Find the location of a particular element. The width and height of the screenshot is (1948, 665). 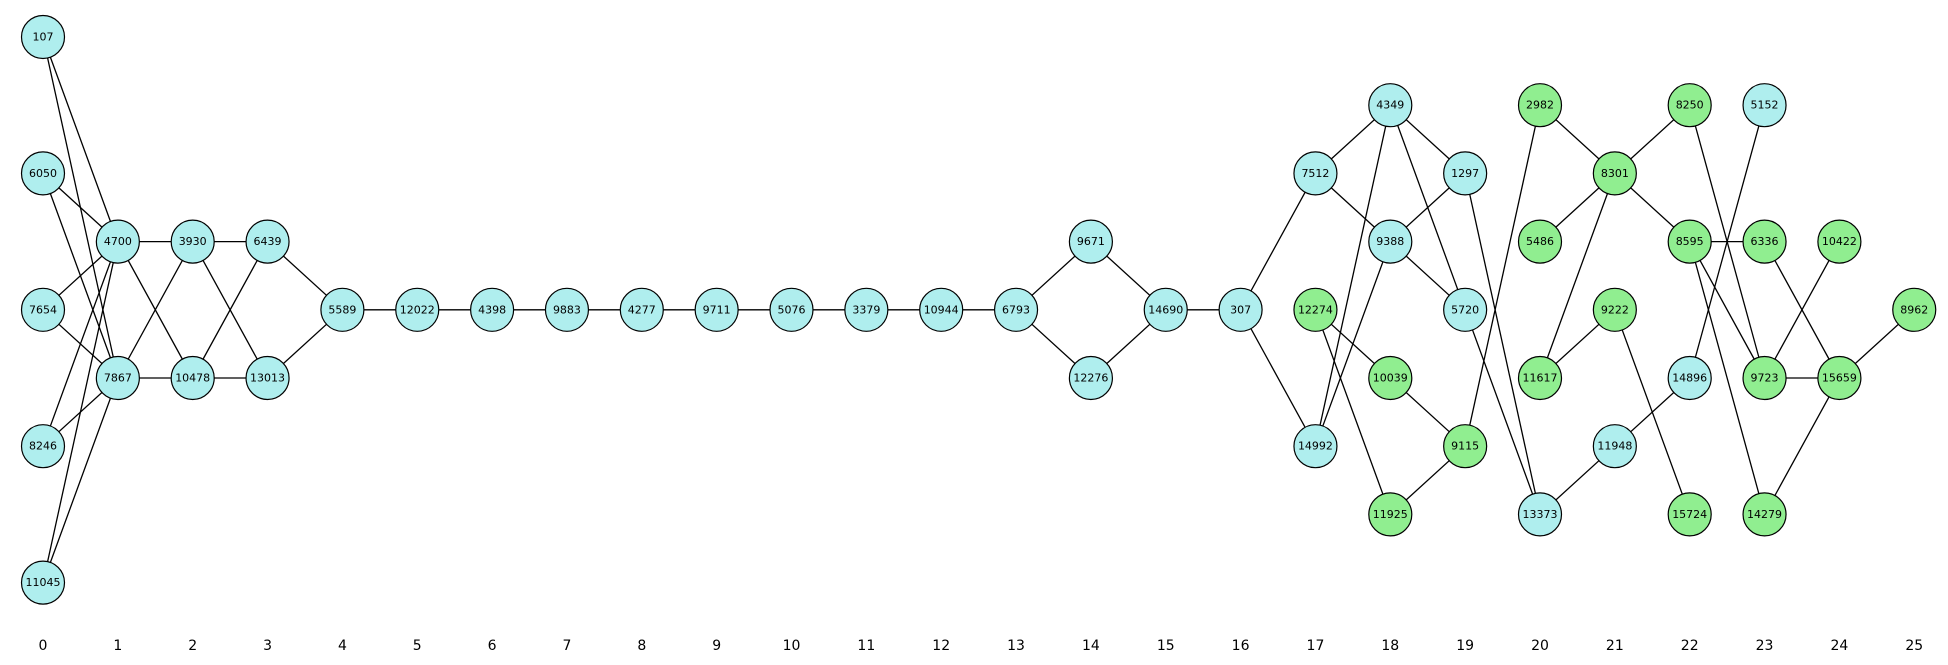

node-label: 3930 is located at coordinates (193, 241).